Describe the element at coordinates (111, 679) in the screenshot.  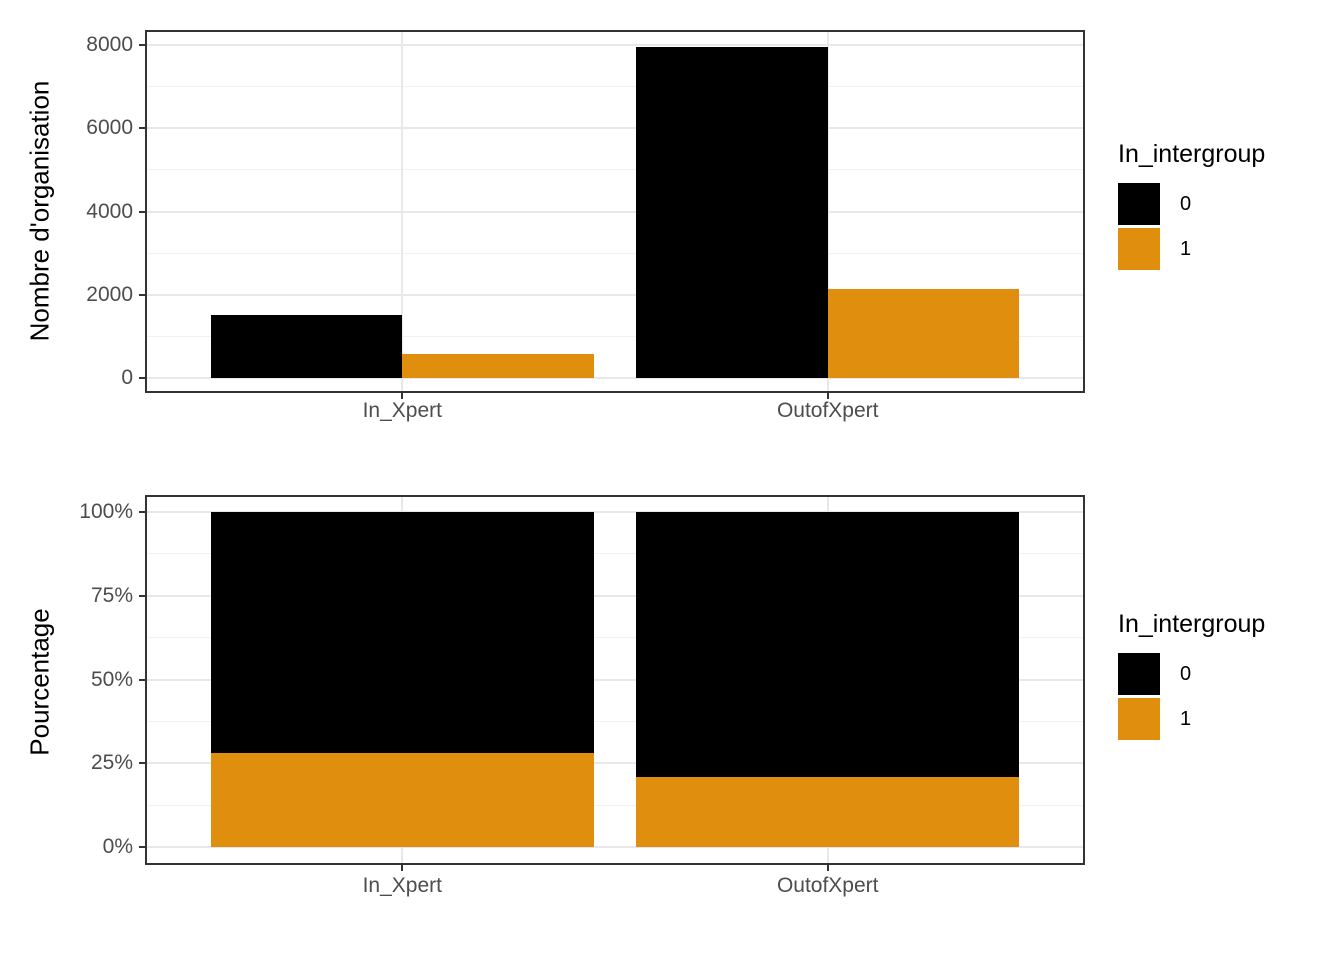
I see `y-tick-label: 50%` at that location.